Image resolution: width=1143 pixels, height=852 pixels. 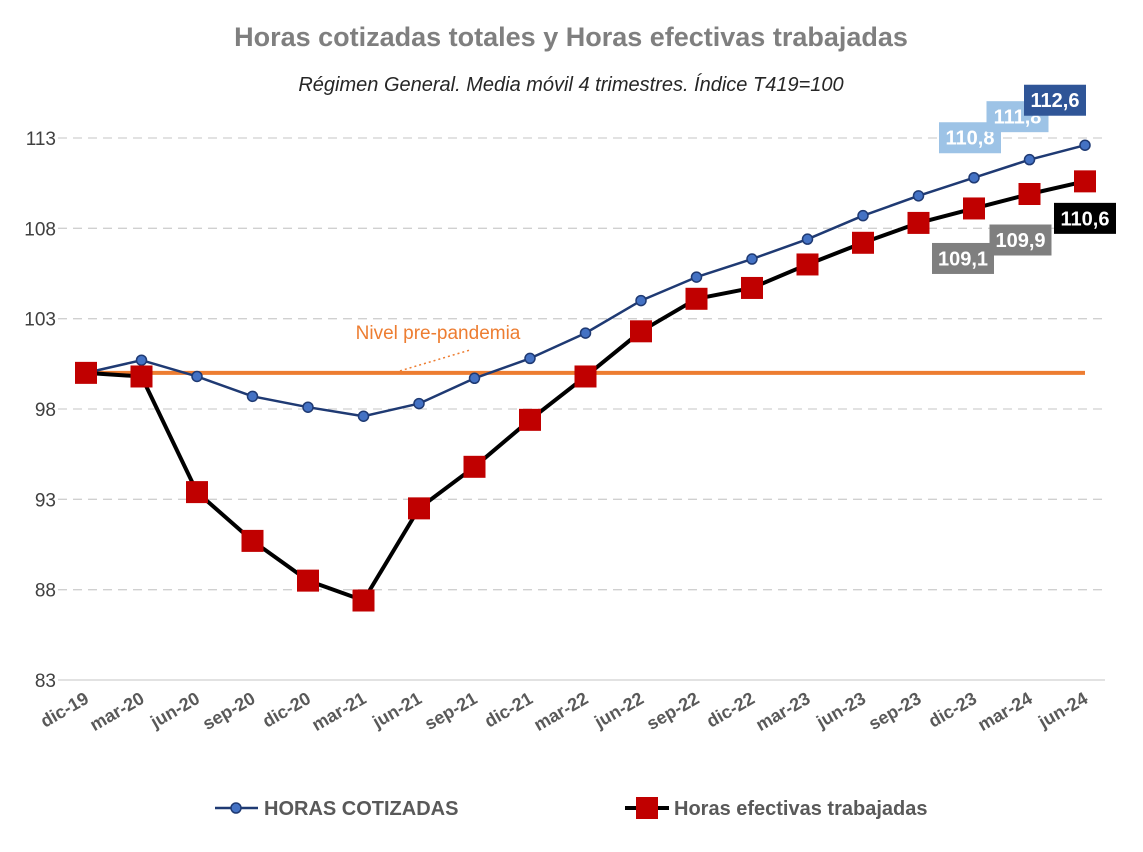 I want to click on x-tick-label: dic-23, so click(x=952, y=709).